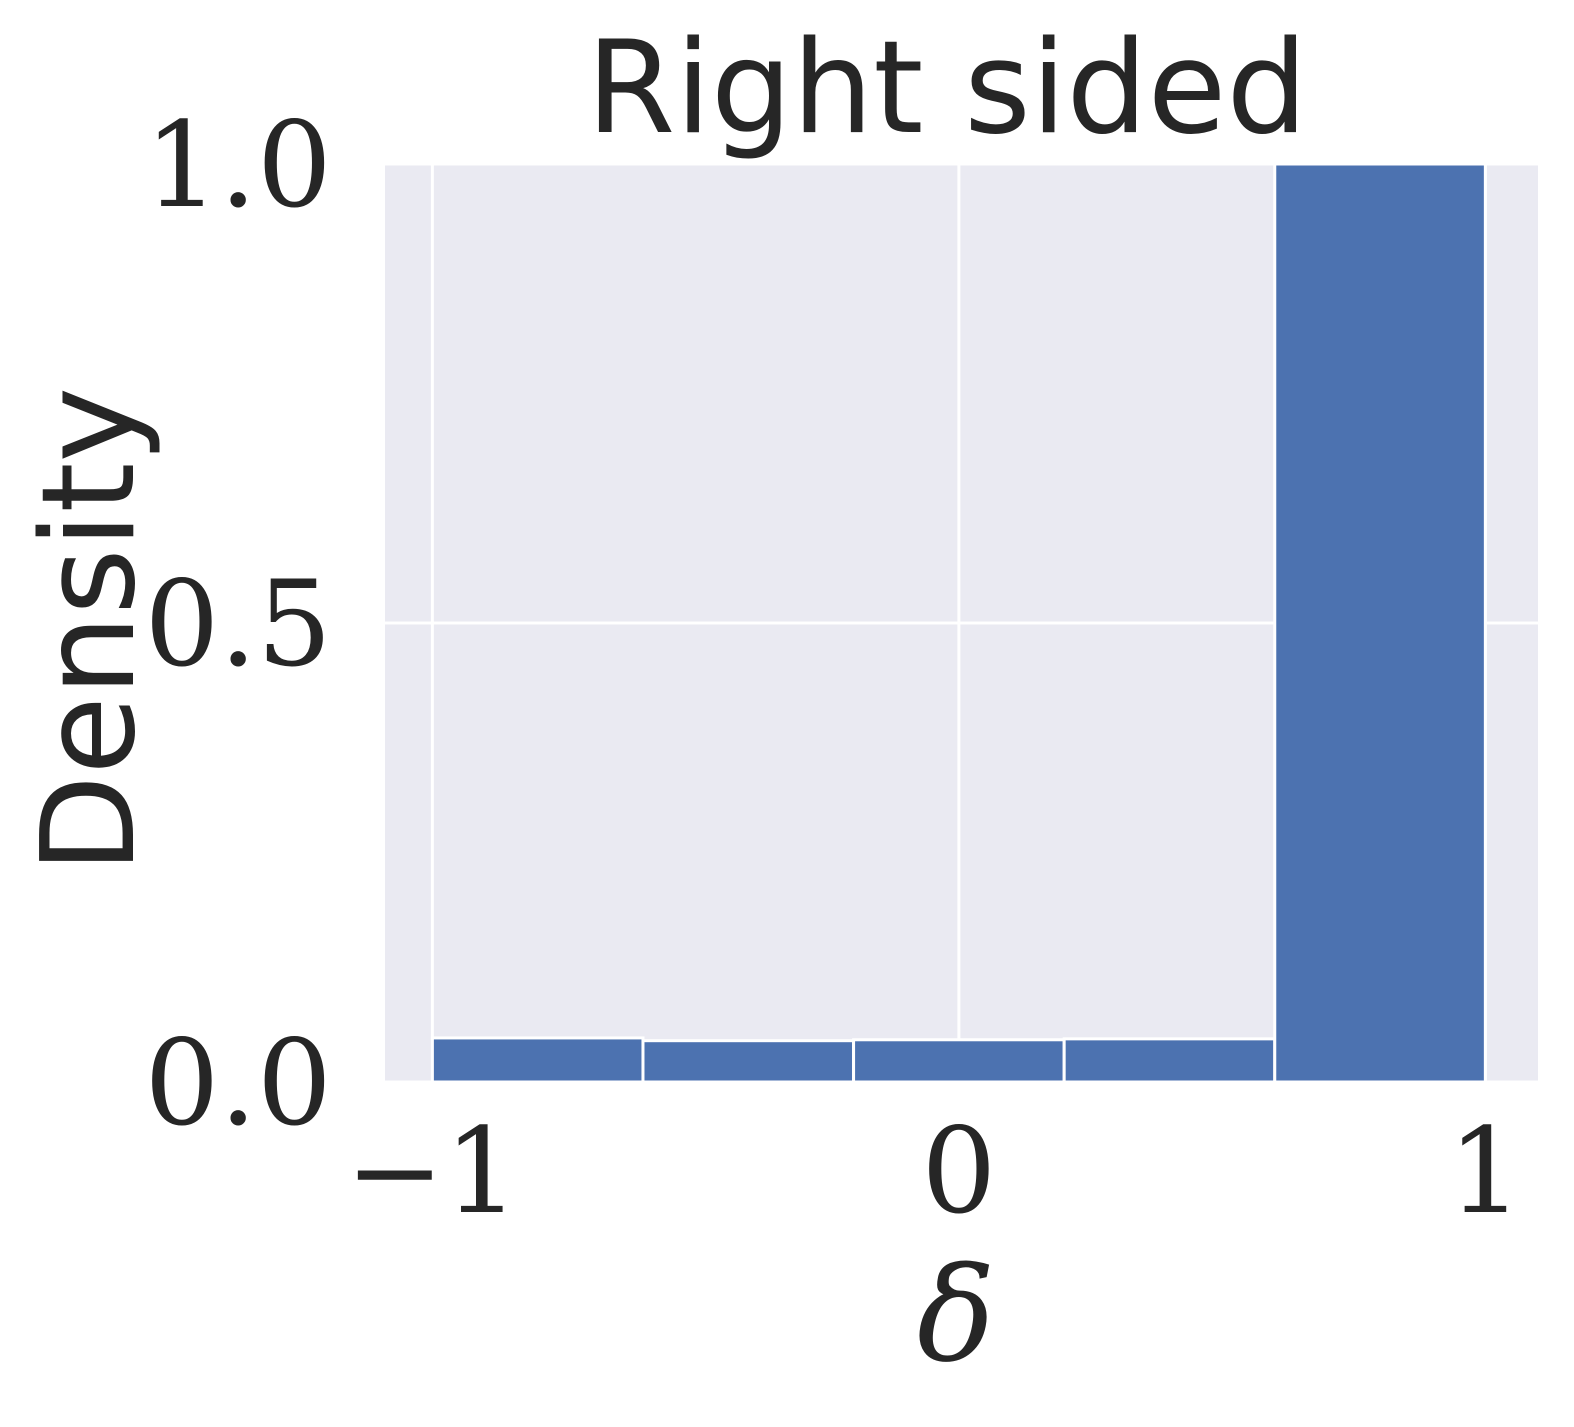 The image size is (1574, 1427). What do you see at coordinates (946, 88) in the screenshot?
I see `chart-title: Right sided` at bounding box center [946, 88].